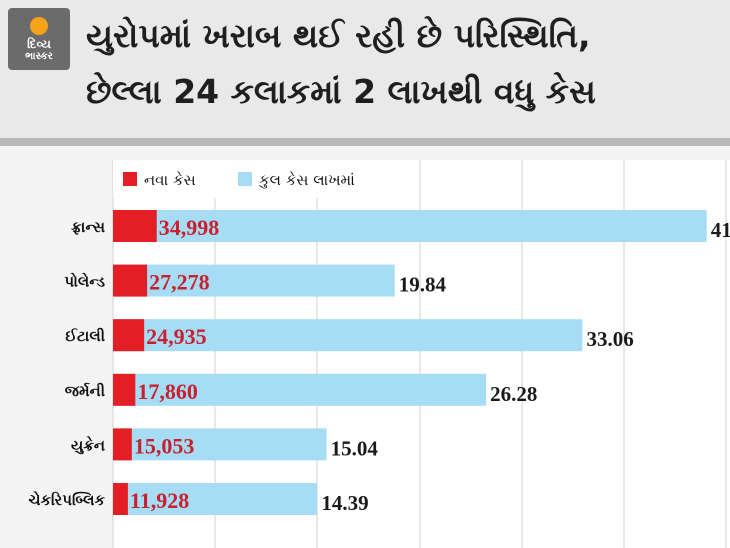 This screenshot has width=730, height=548. I want to click on data-label-total-0: 41.81, so click(720, 230).